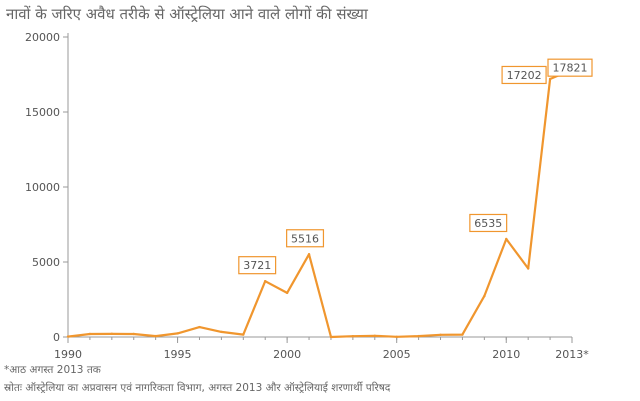 This screenshot has height=401, width=640. I want to click on x-axis-group: 1990 1995 2000 2005 2010 2013*, so click(321, 348).